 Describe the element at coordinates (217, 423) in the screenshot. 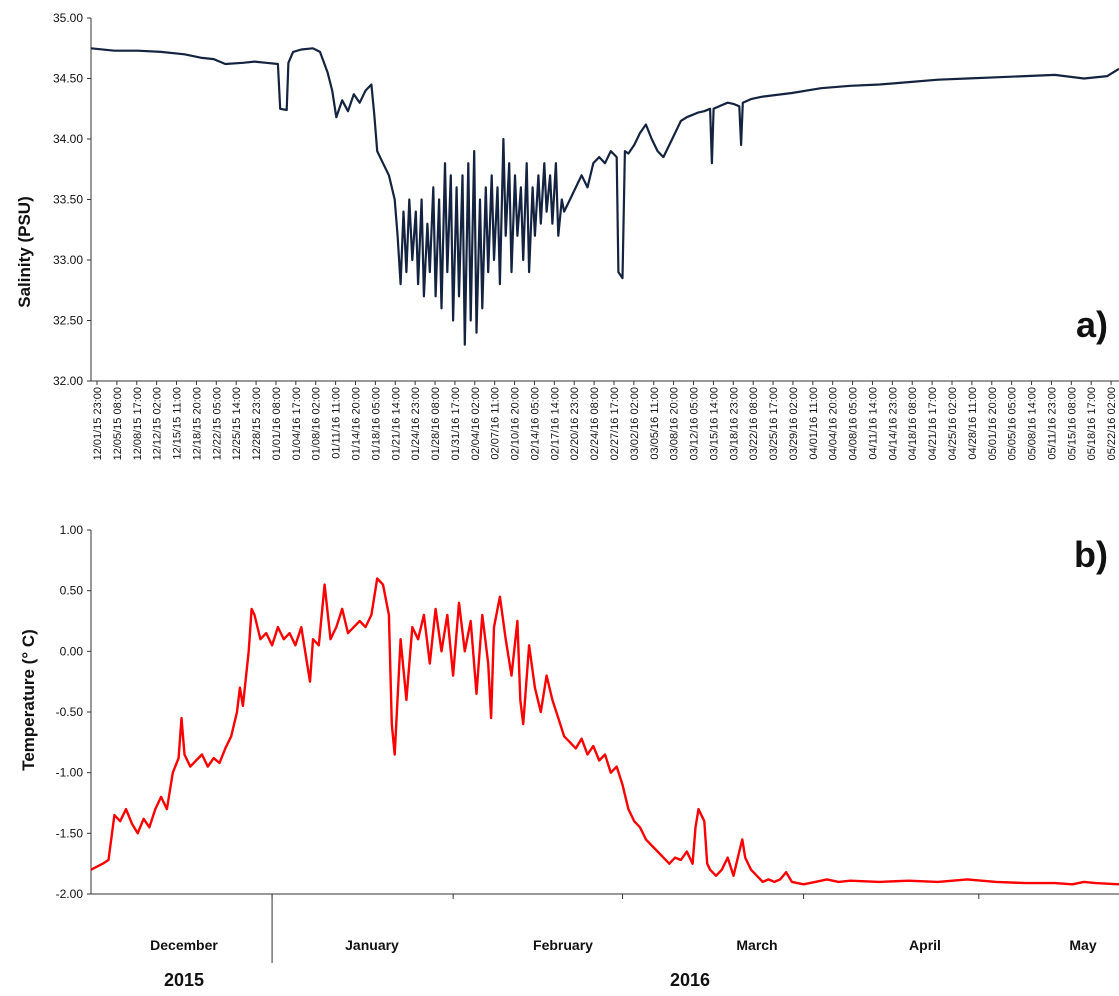

I see `salinity-x-tick-label: 12/22/15 05:00` at that location.